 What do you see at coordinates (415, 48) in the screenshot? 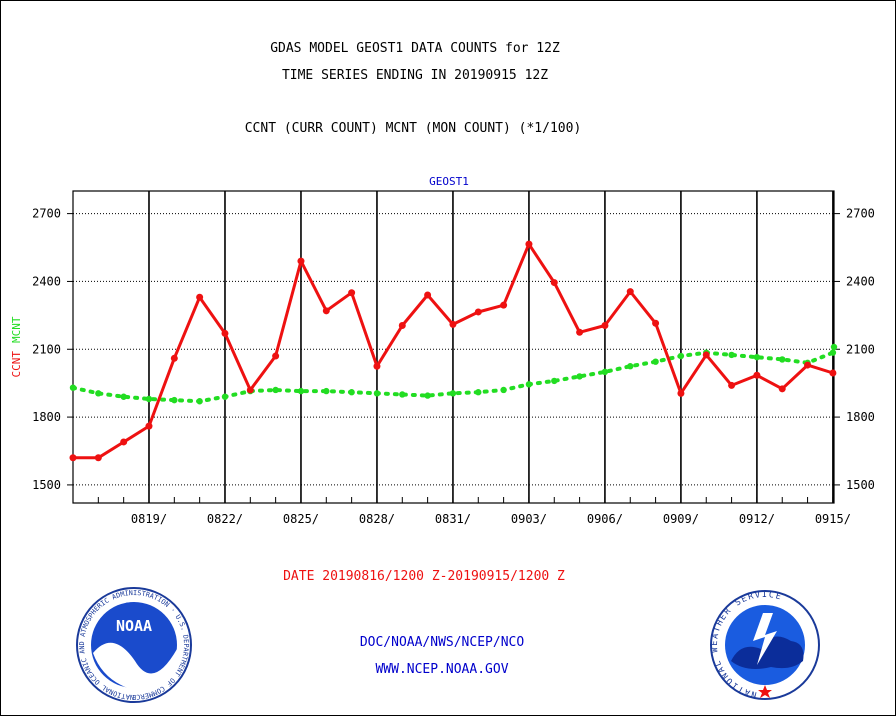
I see `chart-title-line1: GDAS MODEL GEOST1 DATA COUNTS for 12Z` at bounding box center [415, 48].